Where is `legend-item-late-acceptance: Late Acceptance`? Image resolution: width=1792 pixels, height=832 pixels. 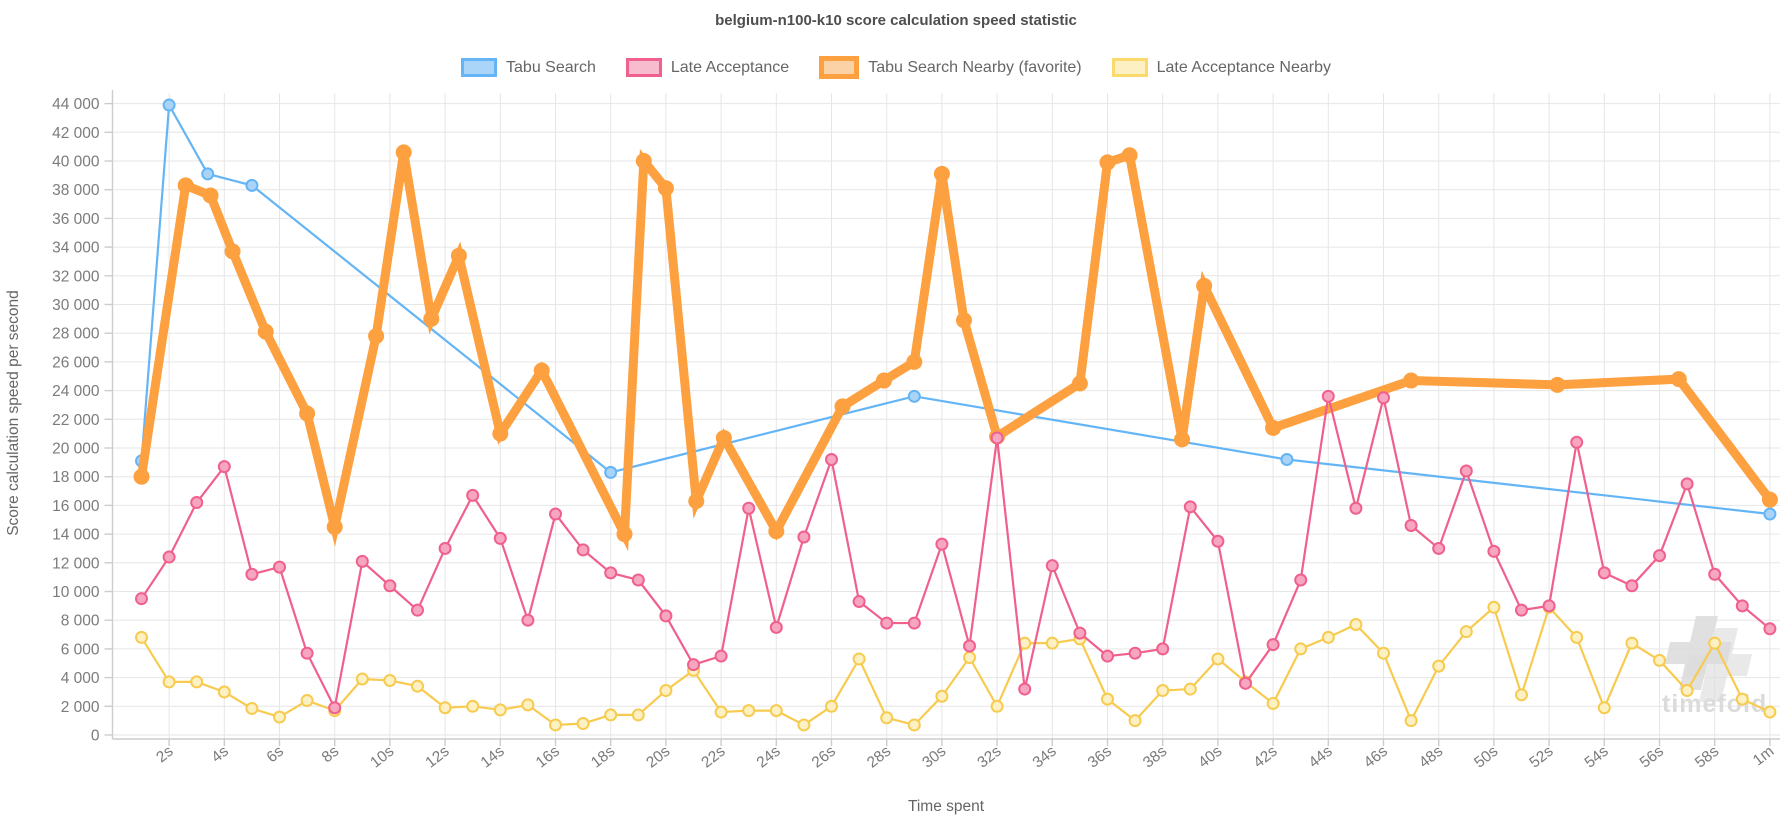 legend-item-late-acceptance: Late Acceptance is located at coordinates (707, 67).